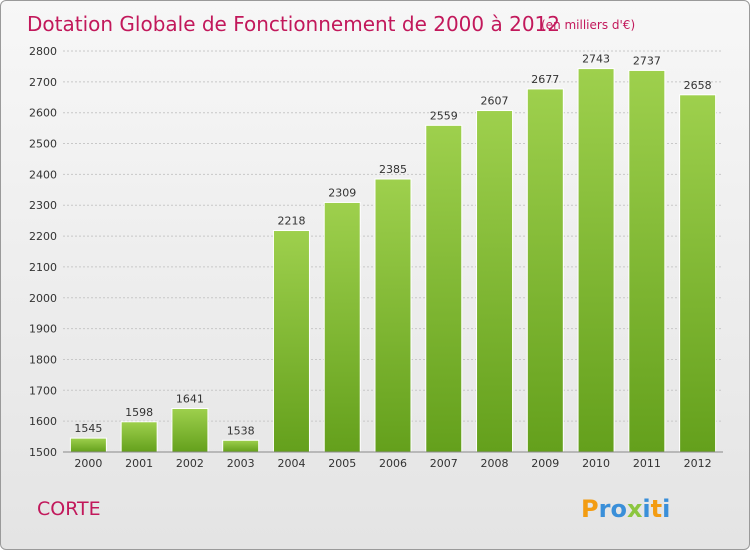 The height and width of the screenshot is (550, 750). What do you see at coordinates (190, 430) in the screenshot?
I see `bar-2002` at bounding box center [190, 430].